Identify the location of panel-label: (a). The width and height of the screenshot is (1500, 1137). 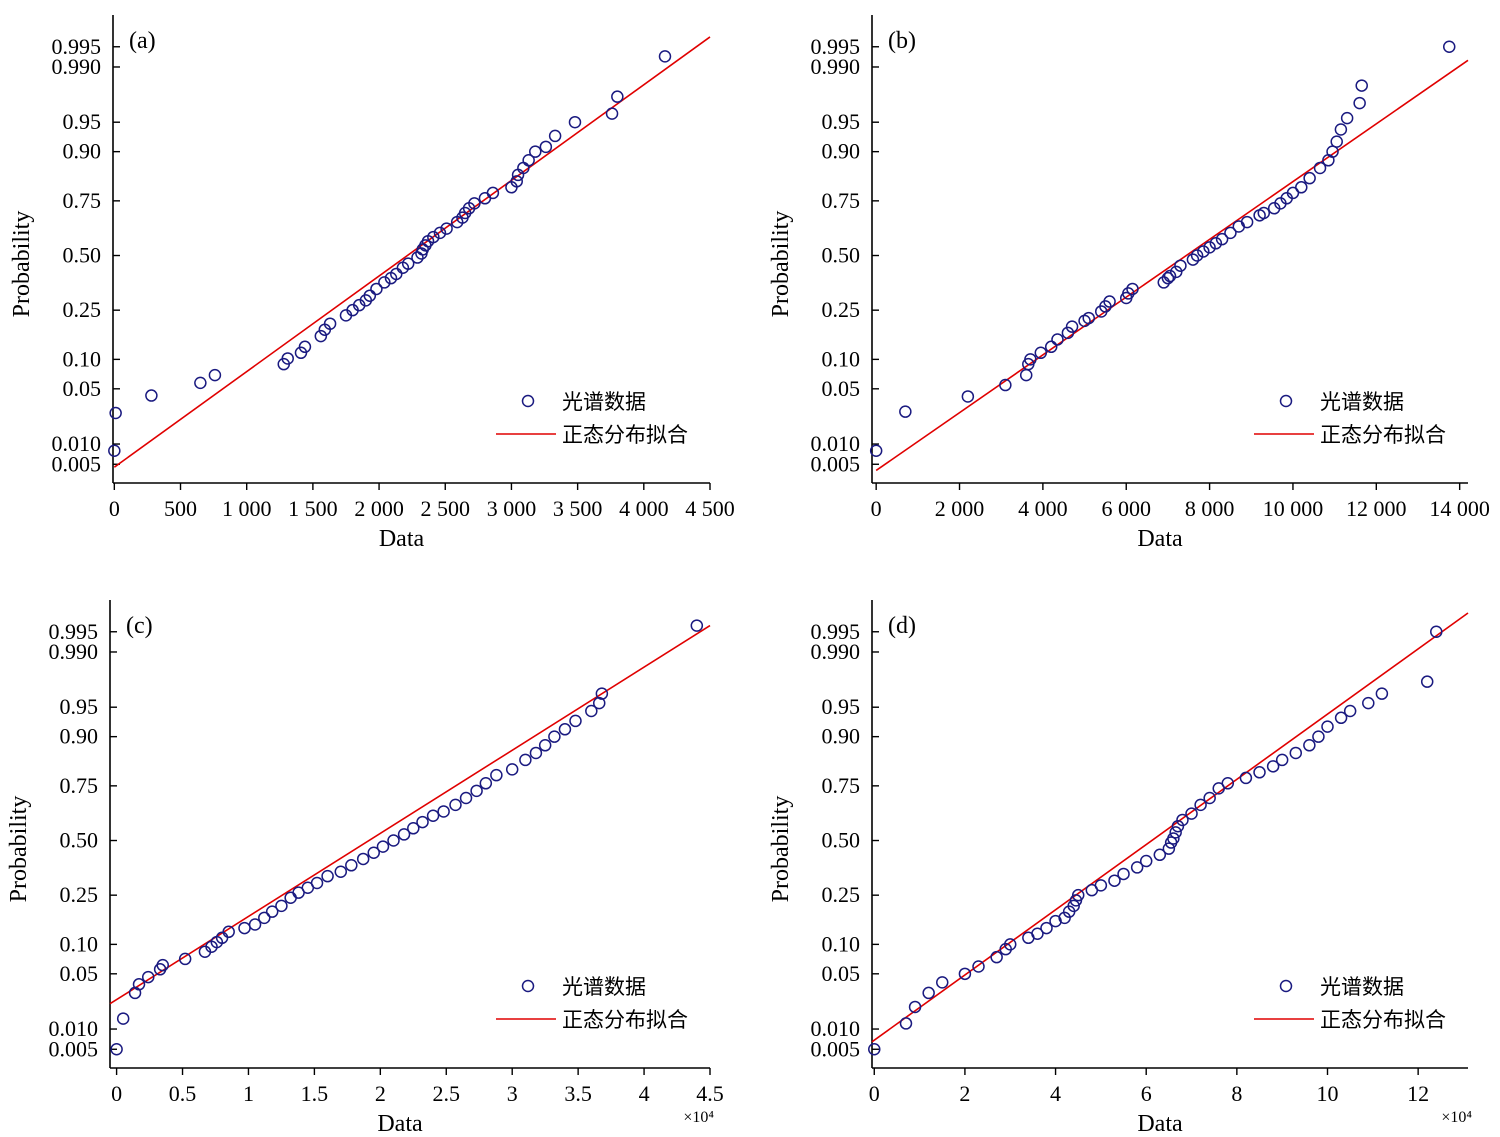
(142, 41).